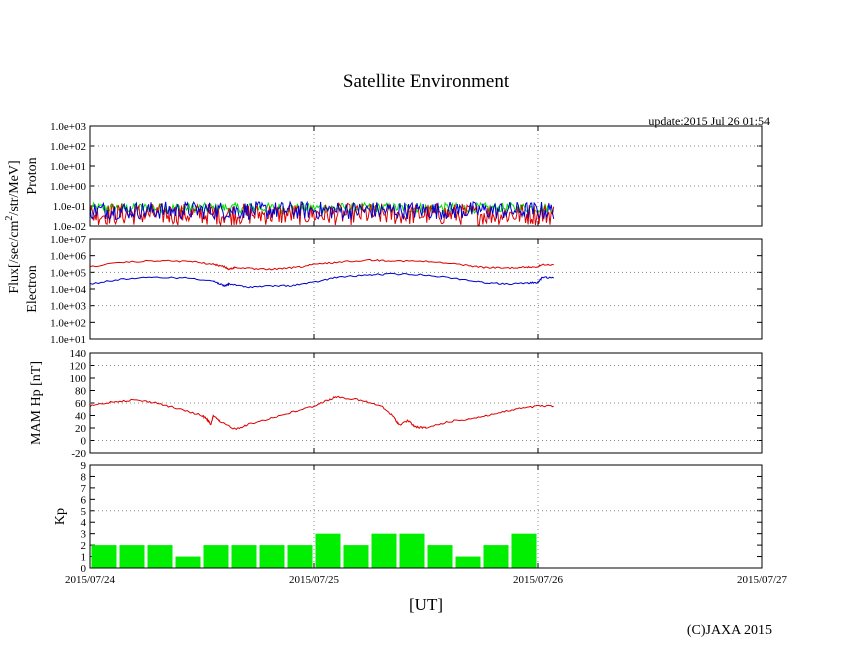 Image resolution: width=846 pixels, height=655 pixels. Describe the element at coordinates (84, 512) in the screenshot. I see `y-tick-label: 5` at that location.